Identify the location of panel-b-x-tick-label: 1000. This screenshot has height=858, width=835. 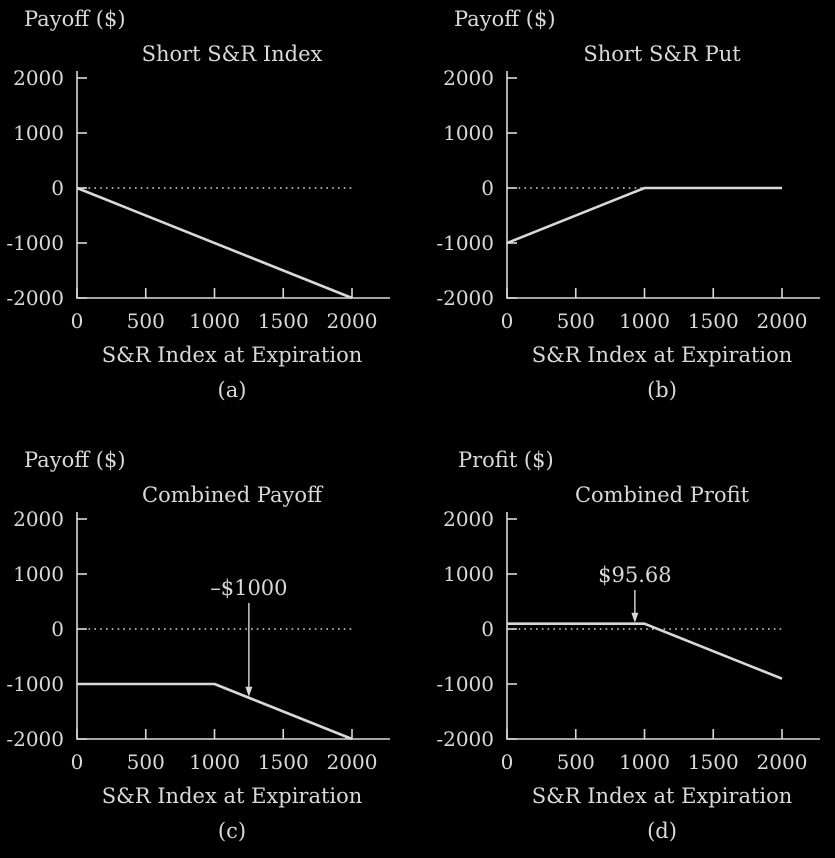
(644, 321).